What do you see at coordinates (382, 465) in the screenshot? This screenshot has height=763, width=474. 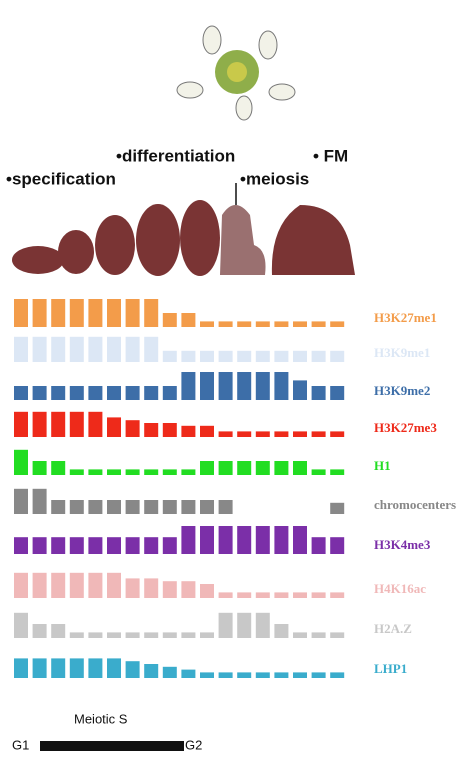 I see `track-label: H1` at bounding box center [382, 465].